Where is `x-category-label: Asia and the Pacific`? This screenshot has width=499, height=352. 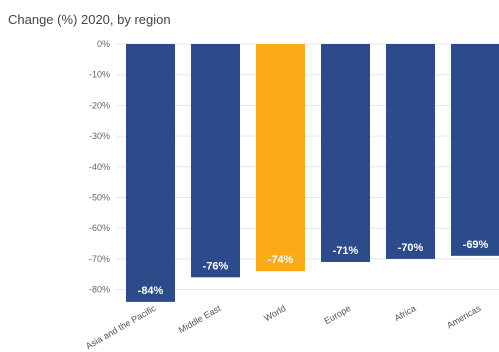
x-category-label: Asia and the Pacific is located at coordinates (121, 327).